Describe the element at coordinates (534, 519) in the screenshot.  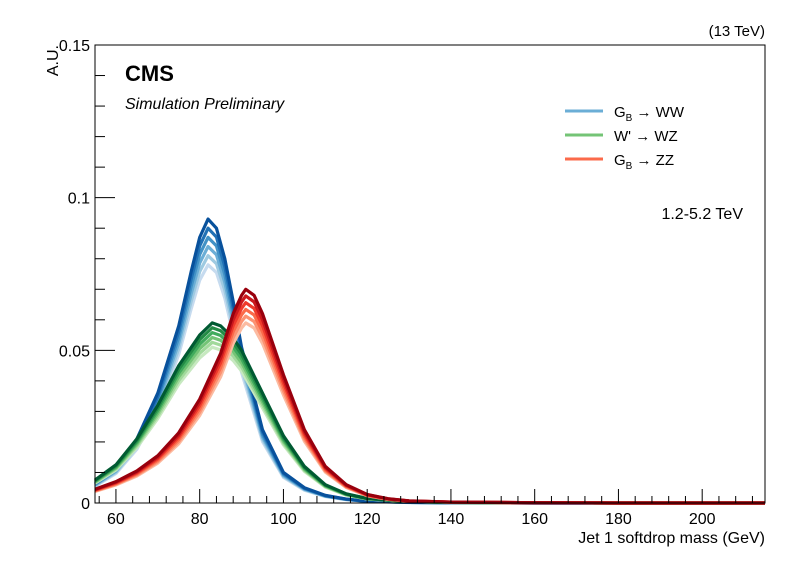
I see `x-tick-label: 160` at that location.